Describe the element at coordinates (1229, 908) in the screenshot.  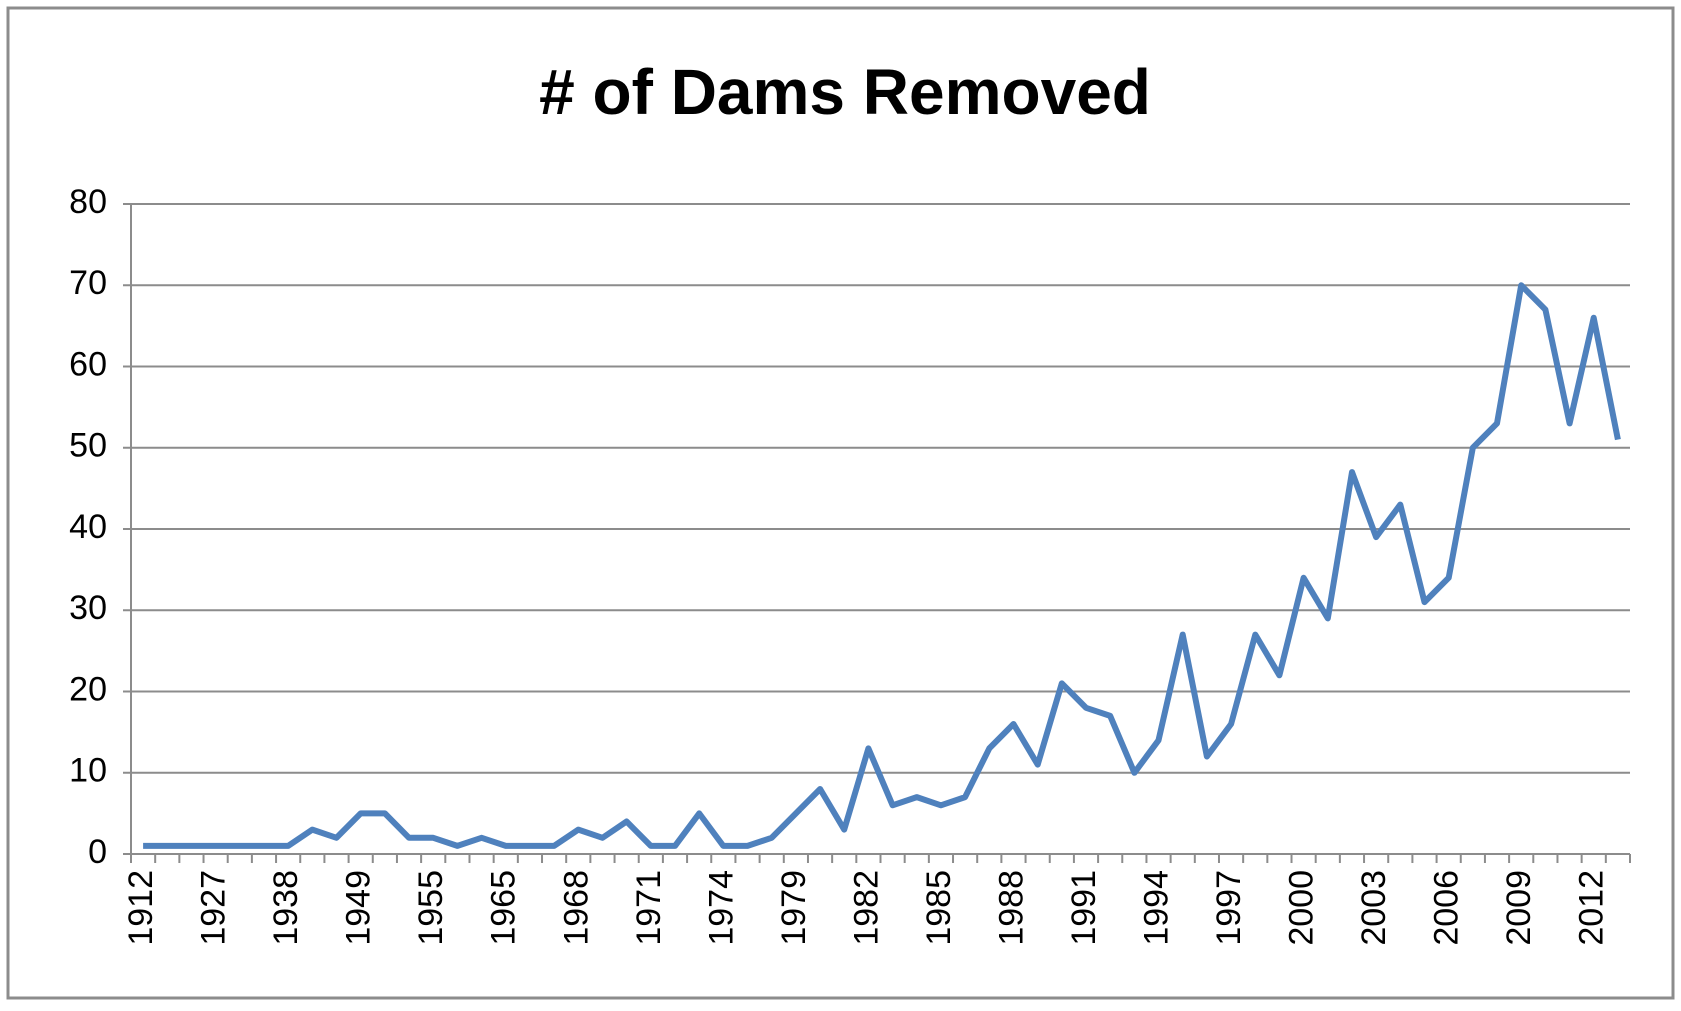
I see `x-tick-label: 1997` at that location.